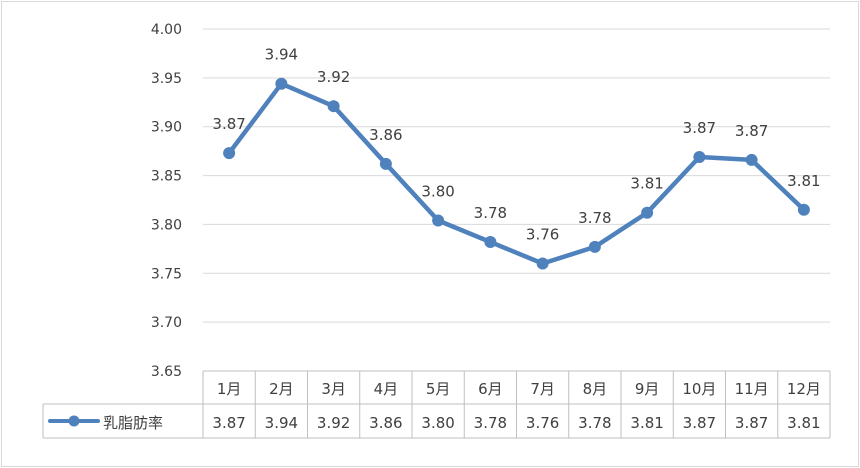 Image resolution: width=860 pixels, height=468 pixels. Describe the element at coordinates (74, 421) in the screenshot. I see `legend-marker` at that location.